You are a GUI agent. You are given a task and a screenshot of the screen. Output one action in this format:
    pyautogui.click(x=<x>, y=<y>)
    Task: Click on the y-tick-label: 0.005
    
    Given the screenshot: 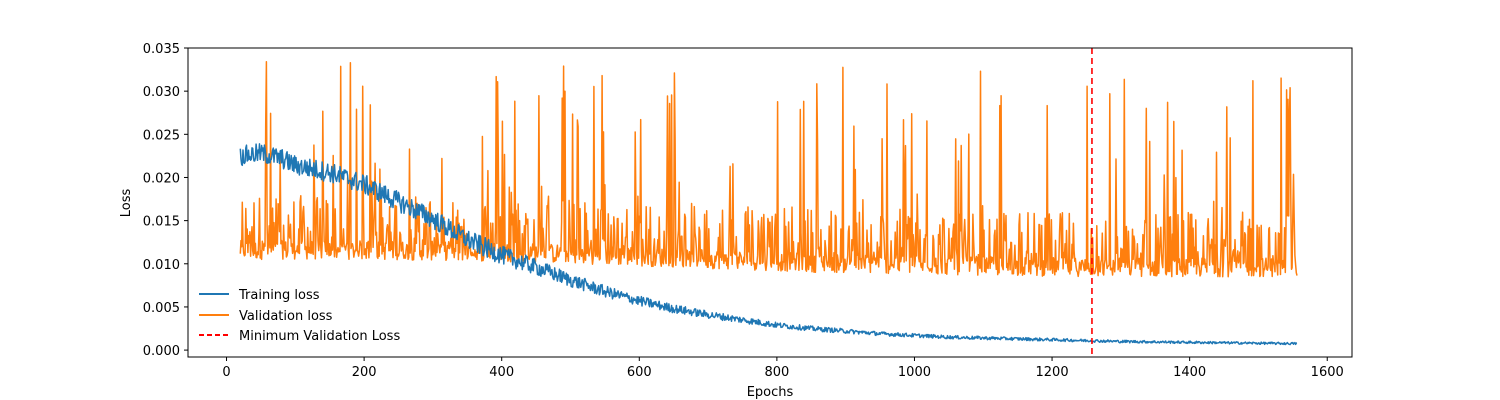 What is the action you would take?
    pyautogui.click(x=161, y=308)
    